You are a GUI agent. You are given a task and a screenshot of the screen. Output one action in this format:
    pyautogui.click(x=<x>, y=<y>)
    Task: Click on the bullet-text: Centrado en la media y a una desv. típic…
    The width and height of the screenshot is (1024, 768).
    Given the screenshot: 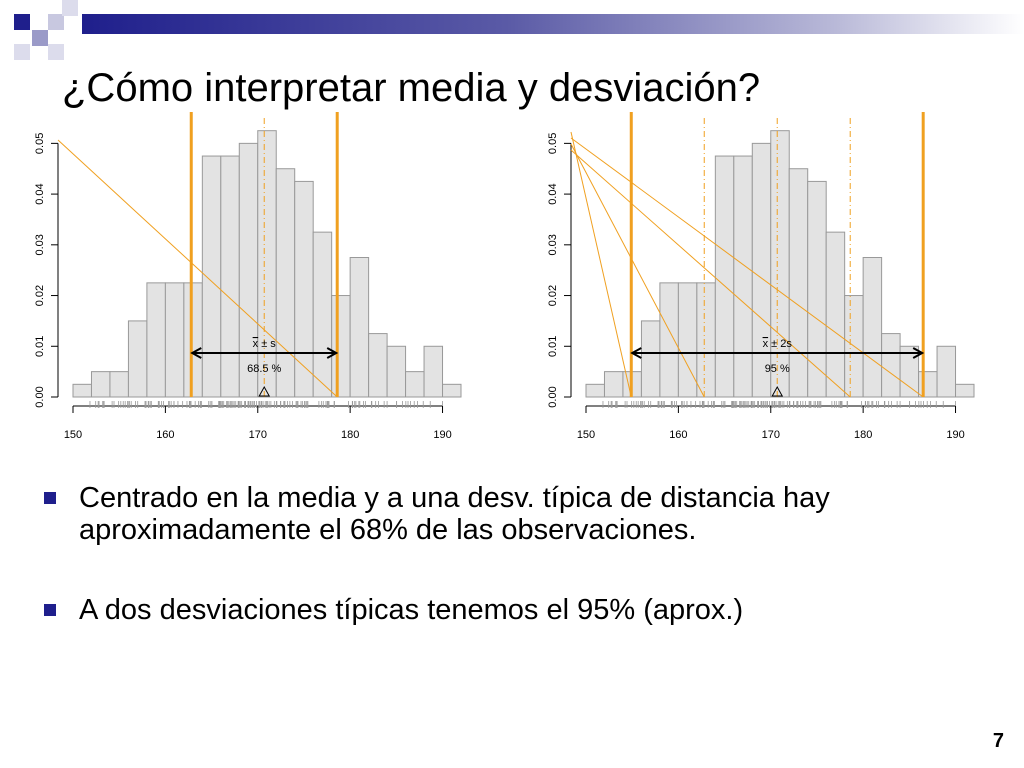 What is the action you would take?
    pyautogui.click(x=454, y=514)
    